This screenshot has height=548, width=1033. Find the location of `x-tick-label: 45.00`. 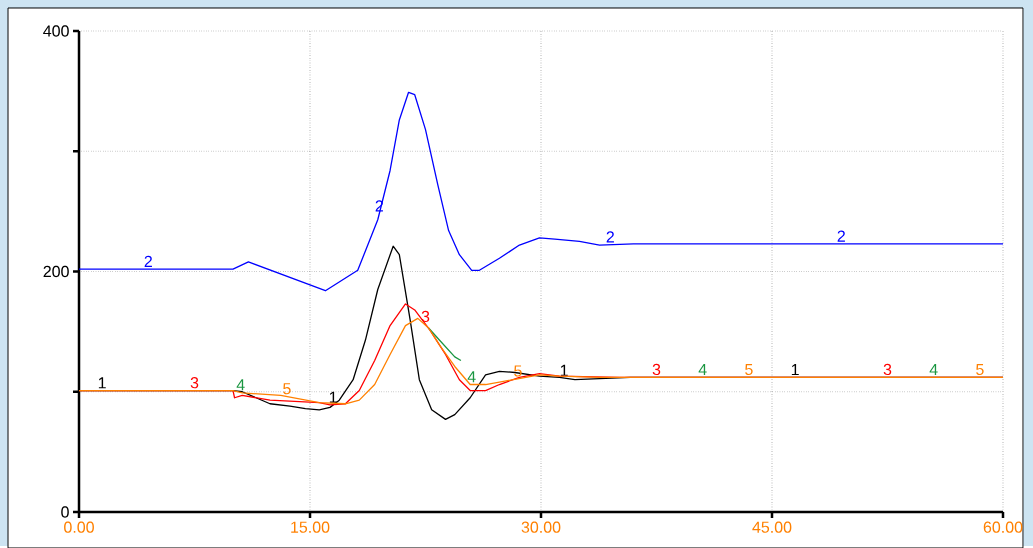

x-tick-label: 45.00 is located at coordinates (772, 527).